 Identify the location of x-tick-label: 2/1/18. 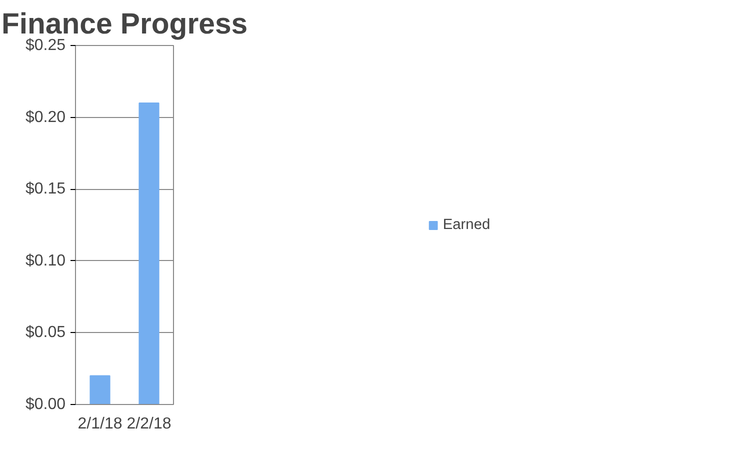
(100, 424).